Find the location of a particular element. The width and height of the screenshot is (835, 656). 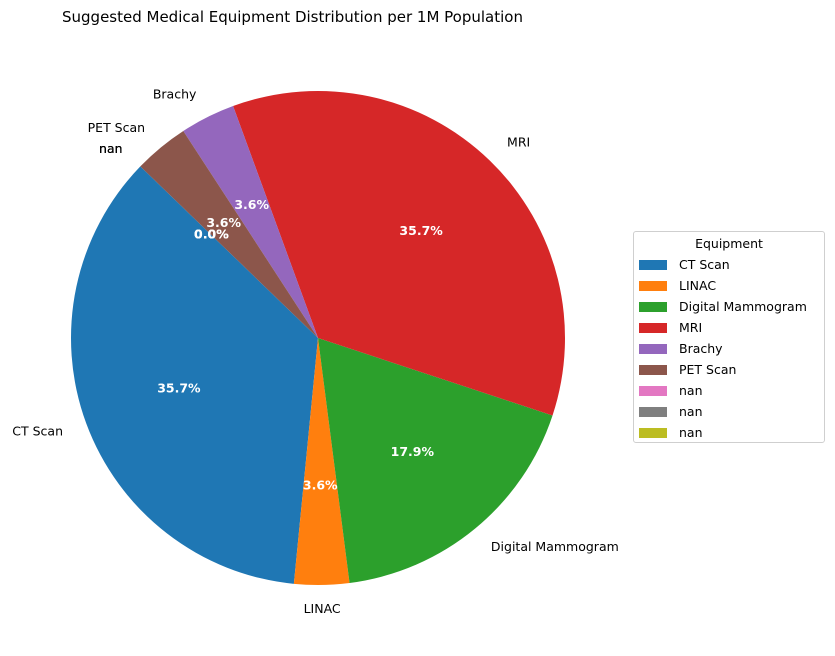

legend-label: Digital Mammogram is located at coordinates (743, 306).